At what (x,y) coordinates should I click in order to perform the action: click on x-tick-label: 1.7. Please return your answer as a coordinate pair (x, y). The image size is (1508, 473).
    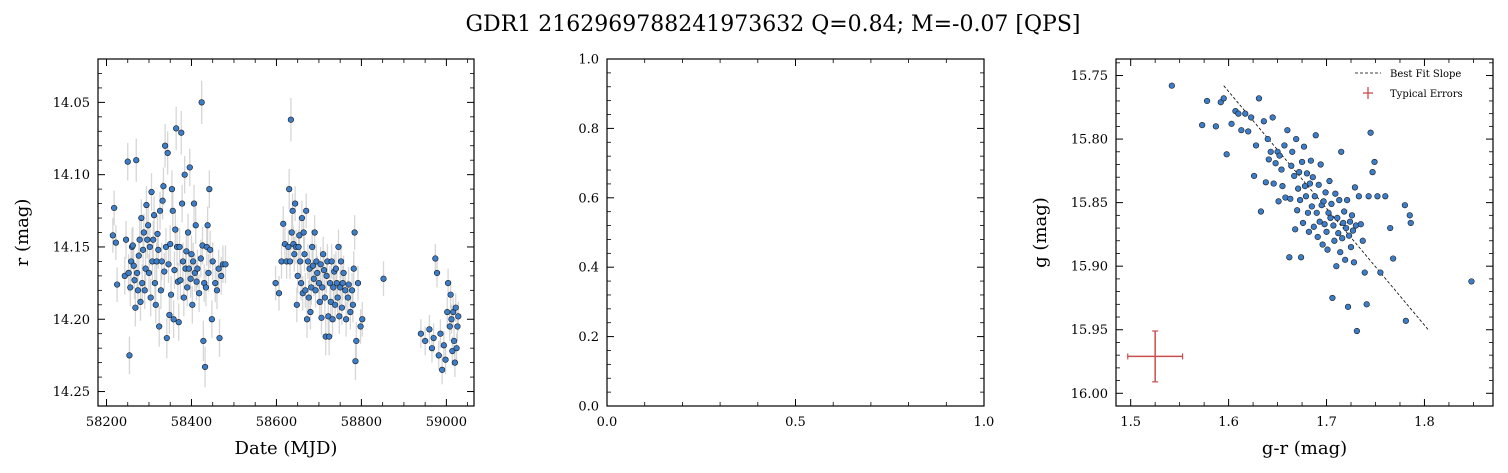
    Looking at the image, I should click on (1326, 422).